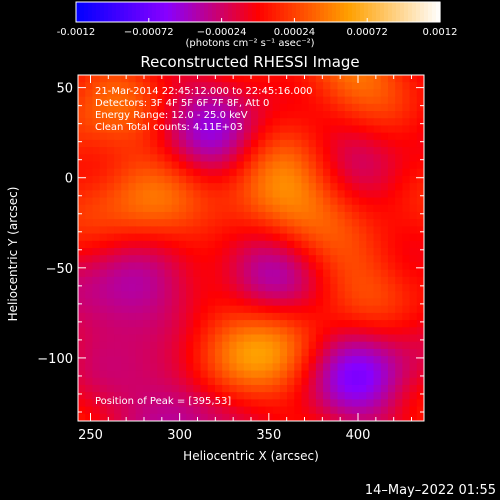 This screenshot has width=500, height=500. What do you see at coordinates (55, 359) in the screenshot?
I see `y-tick-label: −100` at bounding box center [55, 359].